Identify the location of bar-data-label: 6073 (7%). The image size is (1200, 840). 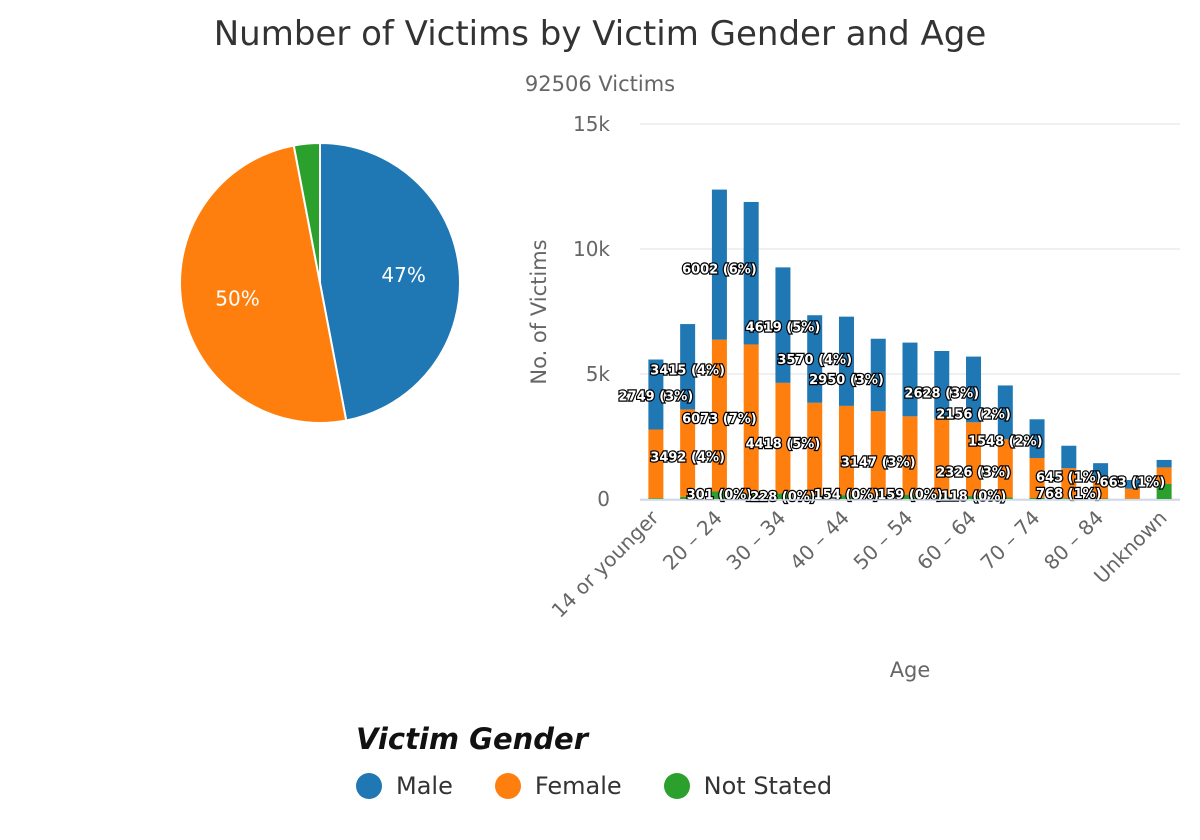
(719, 419).